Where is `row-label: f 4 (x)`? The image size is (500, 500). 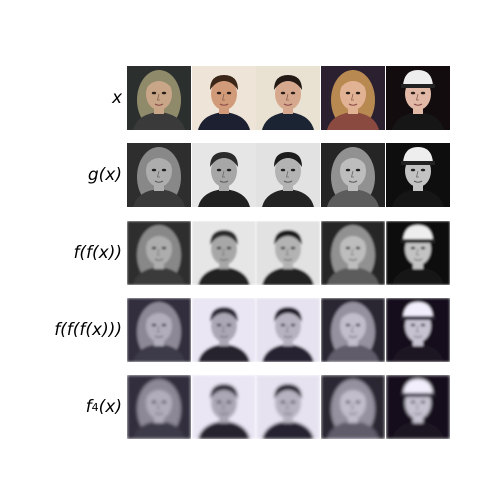 row-label: f 4 (x) is located at coordinates (103, 407).